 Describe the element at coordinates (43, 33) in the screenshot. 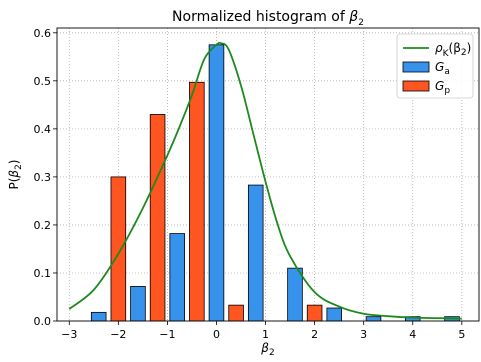

I see `y-tick-label: 0.6` at that location.